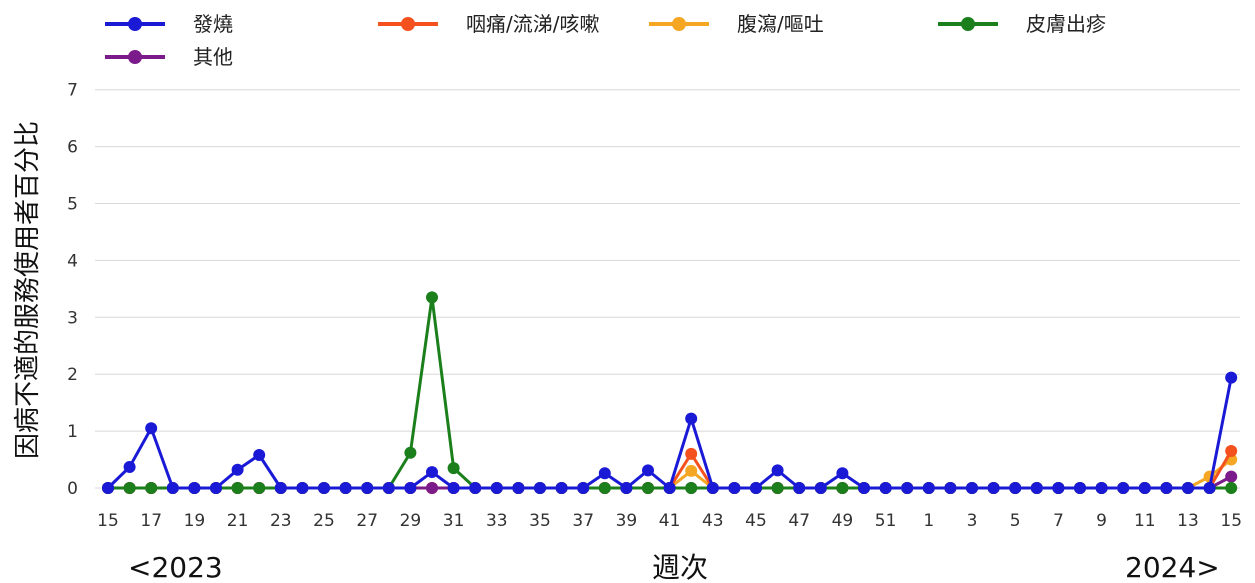 The width and height of the screenshot is (1255, 583). Describe the element at coordinates (72, 375) in the screenshot. I see `y-tick-label: 2` at that location.